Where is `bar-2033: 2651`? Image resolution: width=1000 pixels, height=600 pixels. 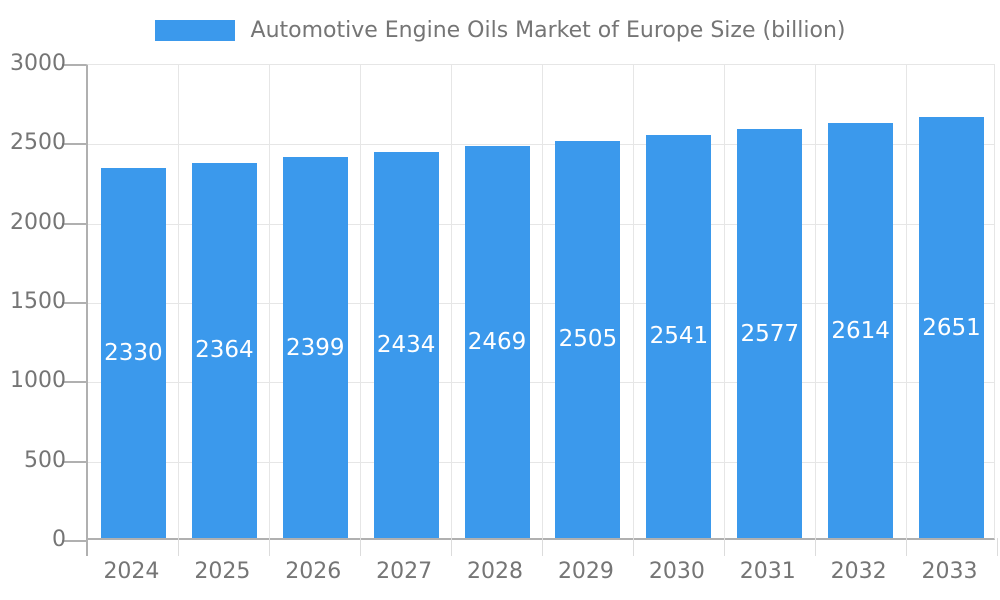 bar-2033: 2651 is located at coordinates (952, 327).